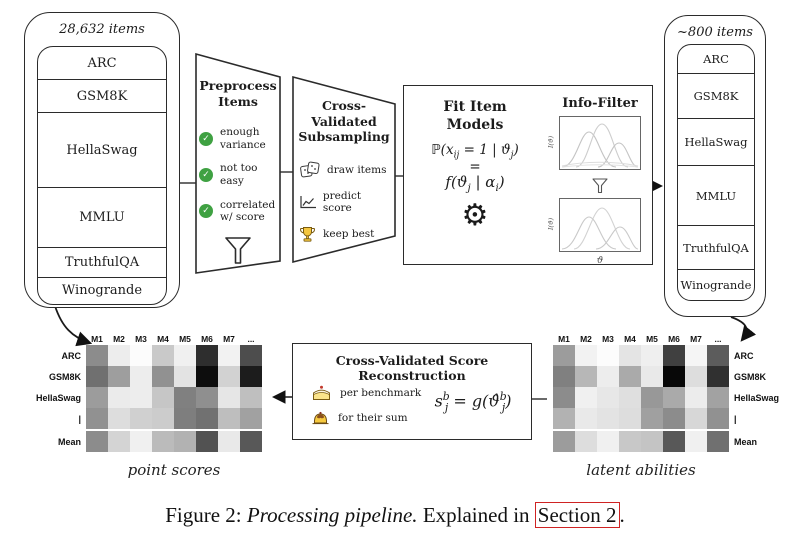 The width and height of the screenshot is (790, 548). What do you see at coordinates (238, 138) in the screenshot?
I see `preprocess-check-row: ✓ enough variance` at bounding box center [238, 138].